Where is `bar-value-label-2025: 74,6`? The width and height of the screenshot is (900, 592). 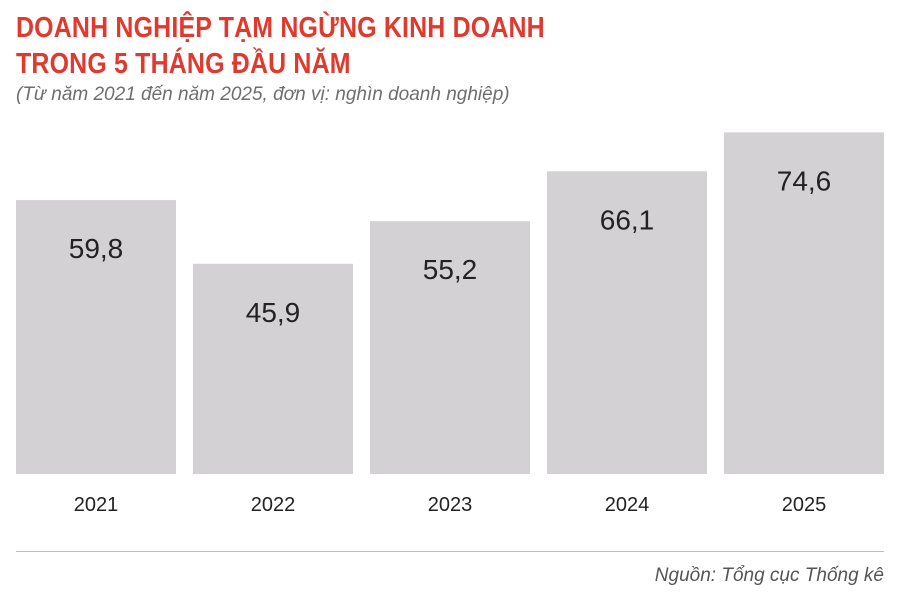
bar-value-label-2025: 74,6 is located at coordinates (804, 180).